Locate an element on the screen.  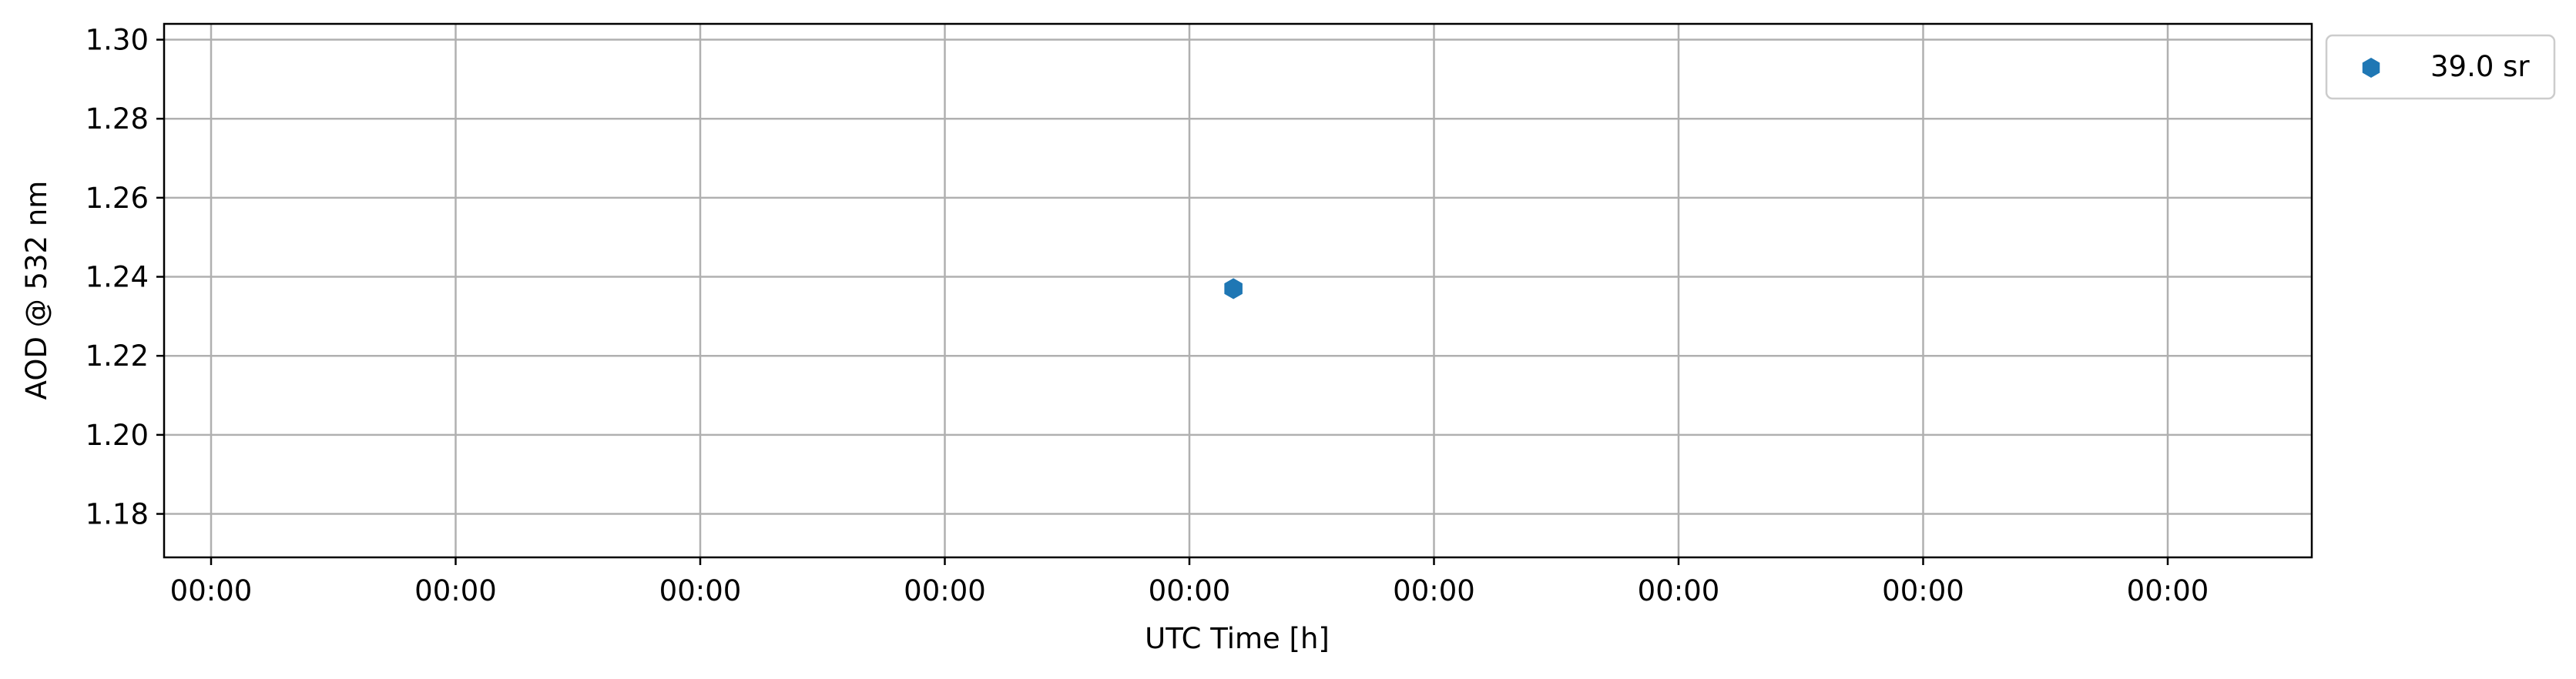
data-point is located at coordinates (1233, 289).